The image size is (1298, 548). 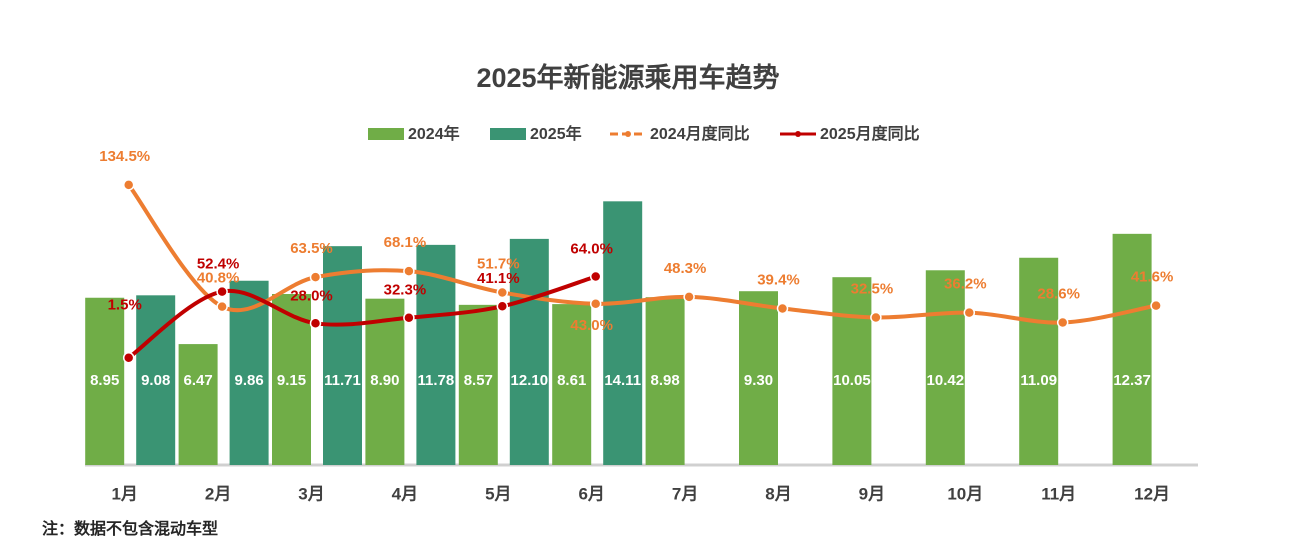 What do you see at coordinates (685, 493) in the screenshot?
I see `x-tick-label: 7月` at bounding box center [685, 493].